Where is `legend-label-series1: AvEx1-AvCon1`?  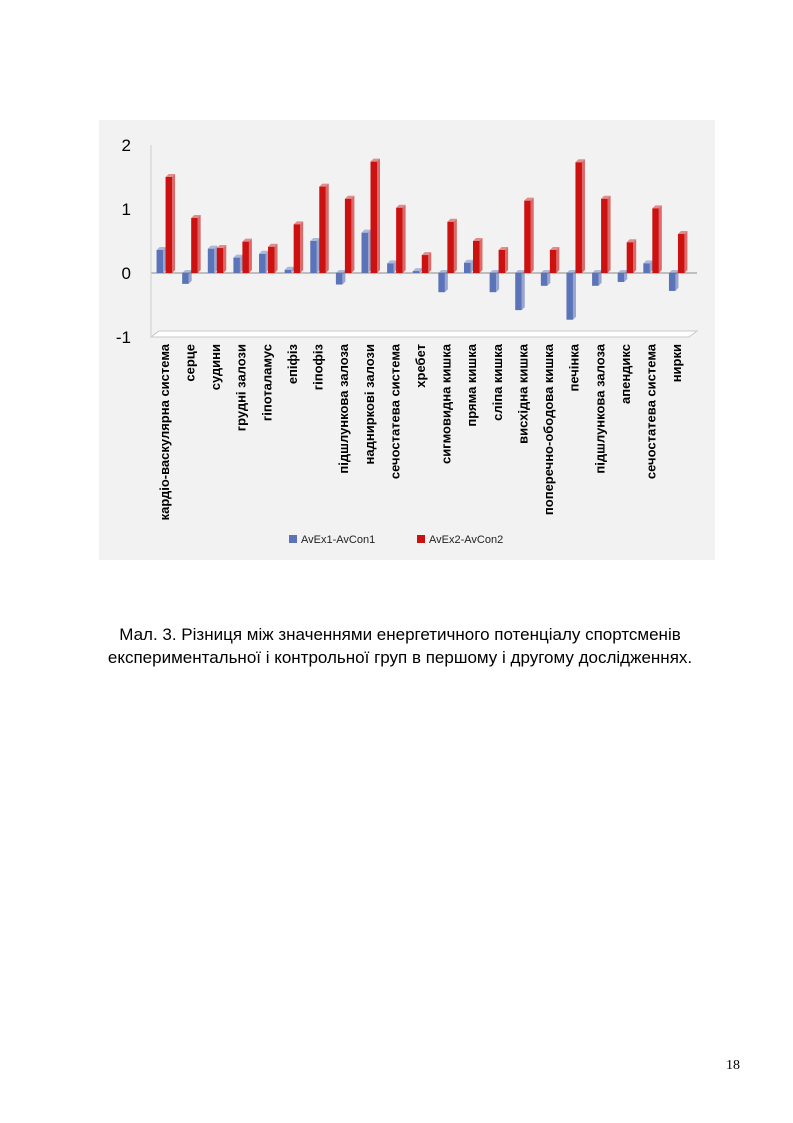 legend-label-series1: AvEx1-AvCon1 is located at coordinates (338, 540).